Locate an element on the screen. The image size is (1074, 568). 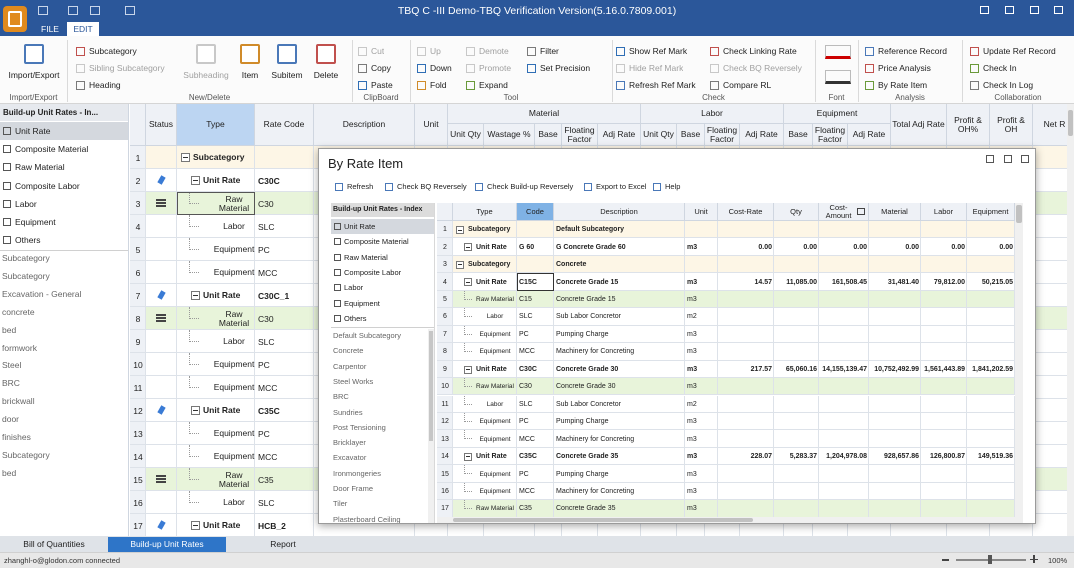
ribbon-button: Compare RL is located at coordinates (747, 85).